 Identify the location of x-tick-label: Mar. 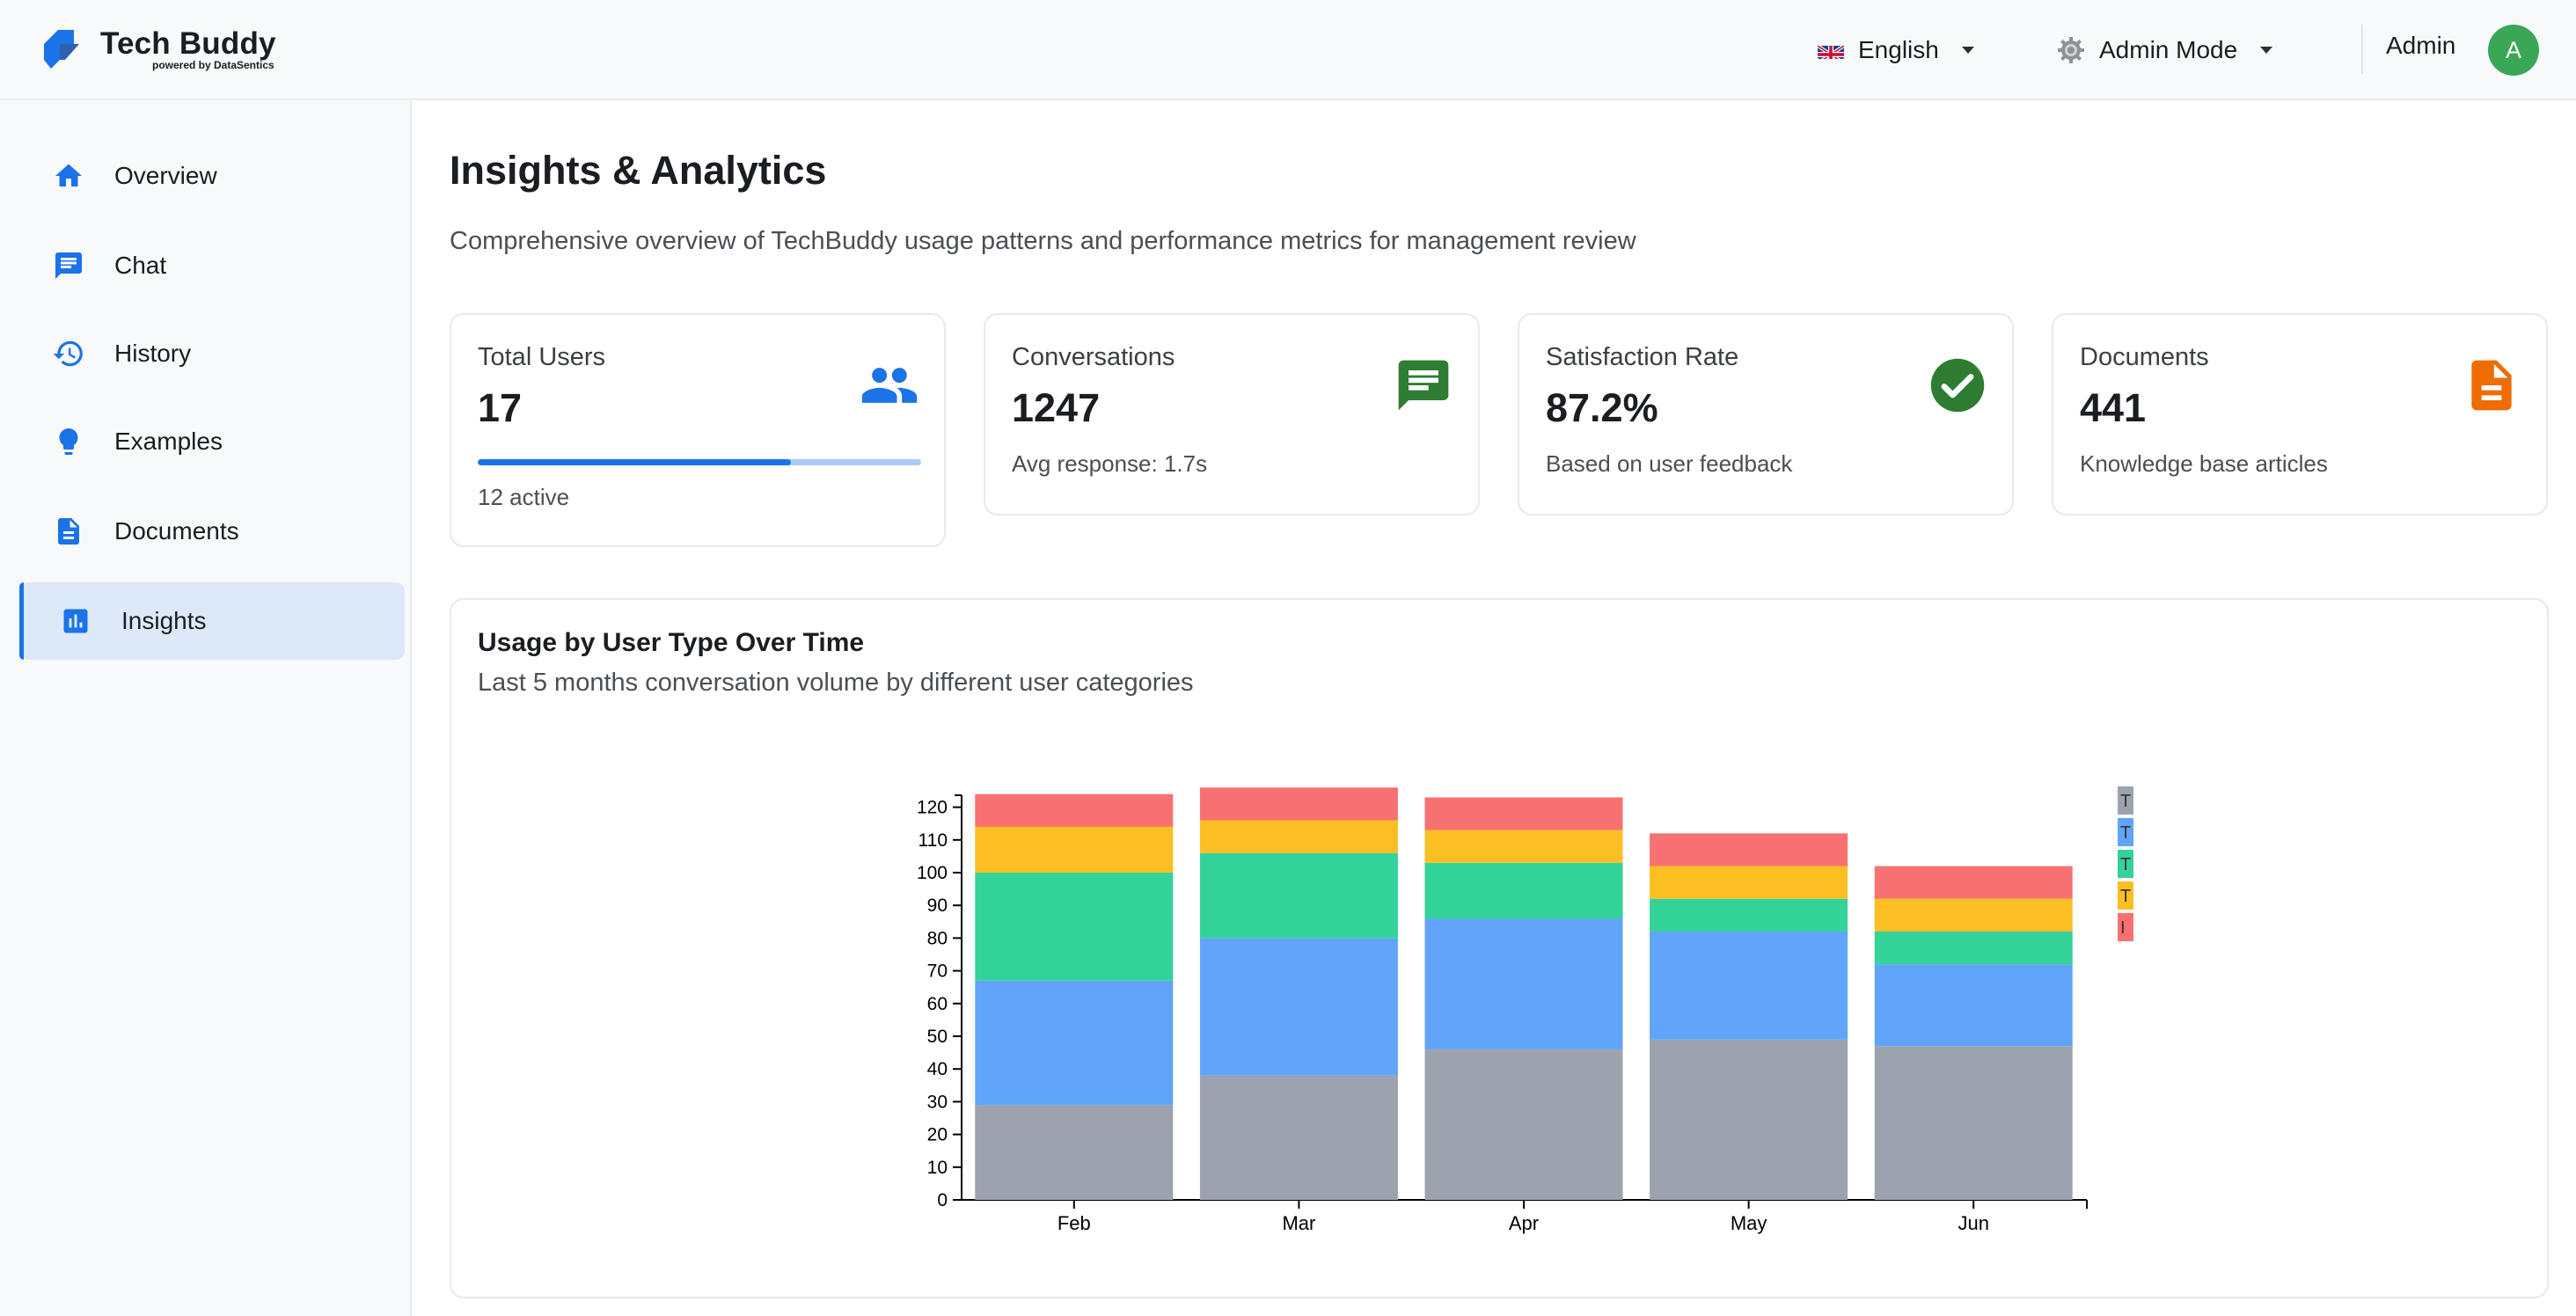
(1298, 1223).